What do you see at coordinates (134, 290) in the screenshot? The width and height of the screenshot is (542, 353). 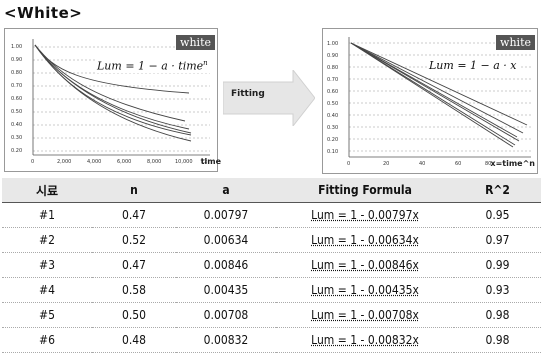 I see `cell-n: 0.58` at bounding box center [134, 290].